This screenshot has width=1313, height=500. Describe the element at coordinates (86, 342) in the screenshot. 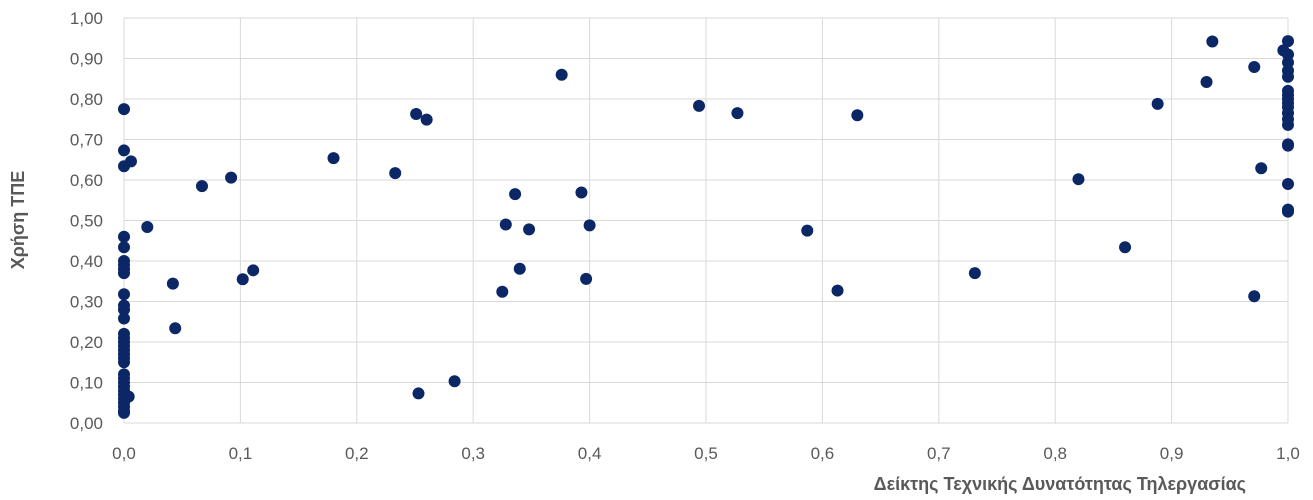

I see `y-tick-label: 0,20` at that location.